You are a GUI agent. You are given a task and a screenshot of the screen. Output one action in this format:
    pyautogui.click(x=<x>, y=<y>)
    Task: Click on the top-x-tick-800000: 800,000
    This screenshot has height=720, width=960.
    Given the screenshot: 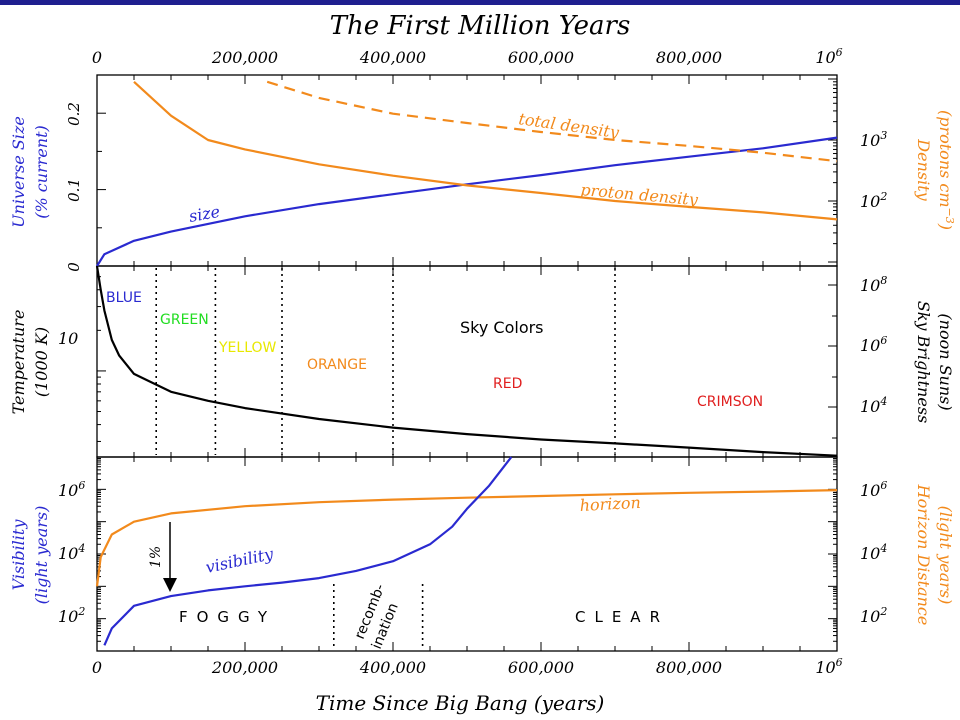 What is the action you would take?
    pyautogui.click(x=689, y=57)
    